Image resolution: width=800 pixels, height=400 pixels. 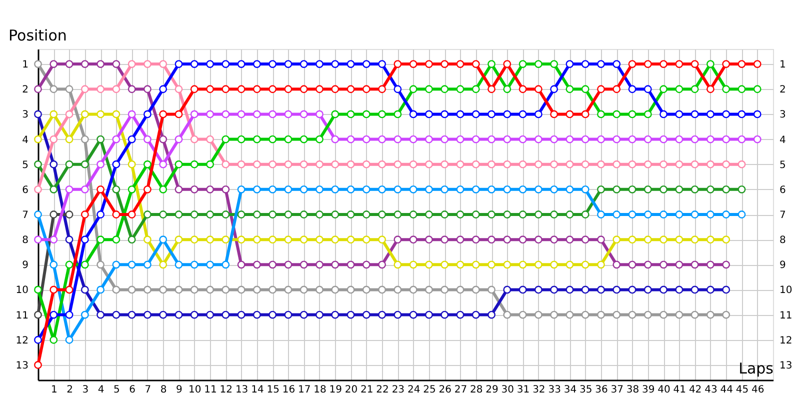 What do you see at coordinates (783, 240) in the screenshot?
I see `y2-tick-label: 8` at bounding box center [783, 240].